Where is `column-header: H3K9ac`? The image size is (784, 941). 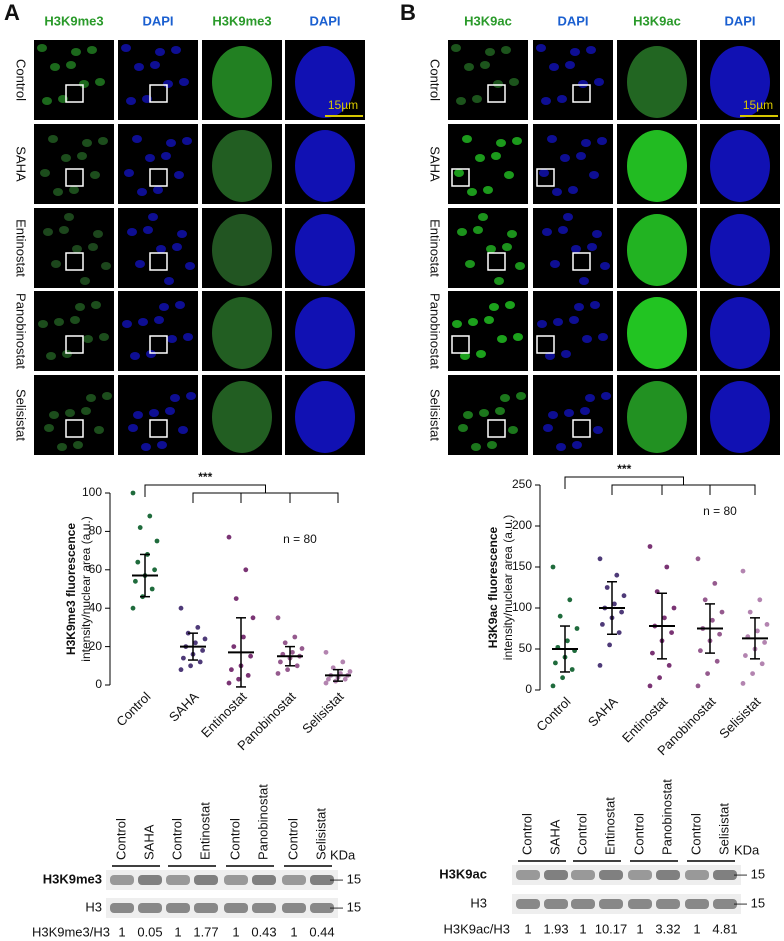
column-header: H3K9ac is located at coordinates (488, 20).